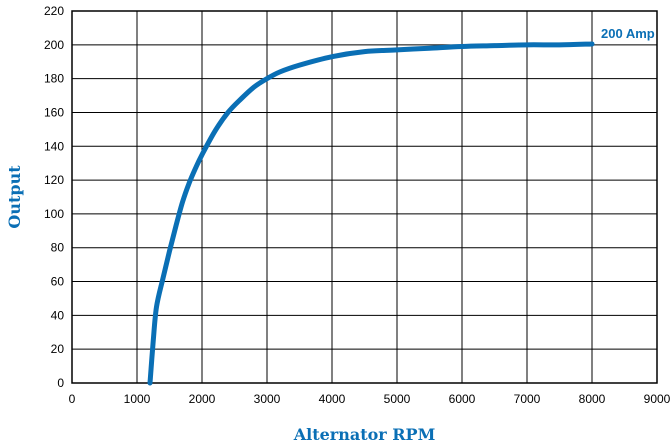 The image size is (670, 446). I want to click on y-tick-label: 60, so click(58, 282).